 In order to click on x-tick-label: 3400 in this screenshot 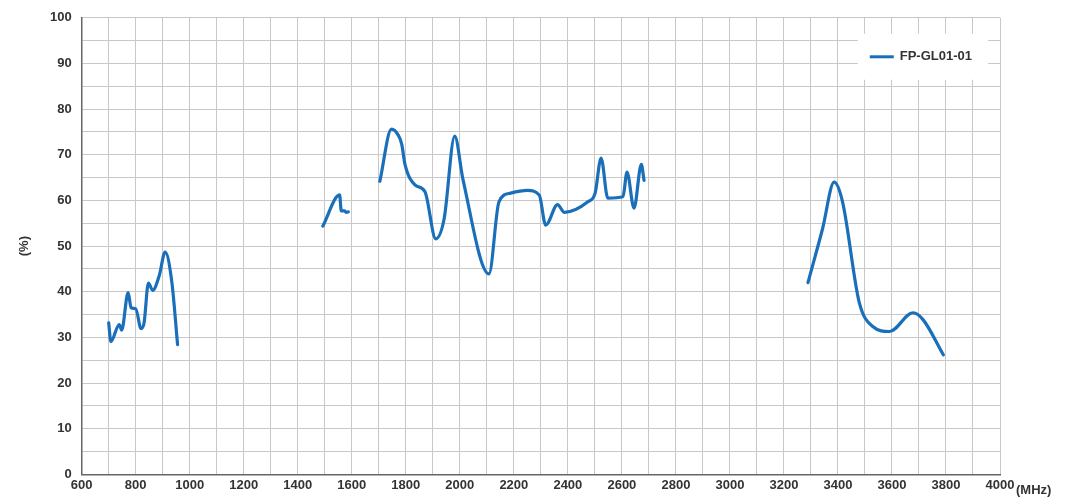, I will do `click(838, 484)`.